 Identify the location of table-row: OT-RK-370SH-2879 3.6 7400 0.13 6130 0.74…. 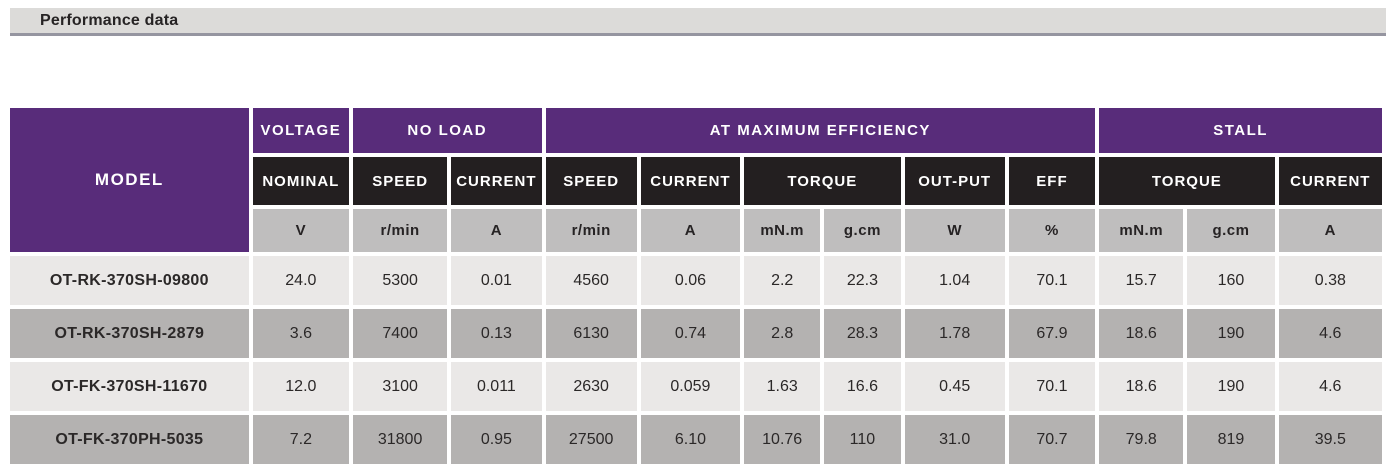
(696, 333).